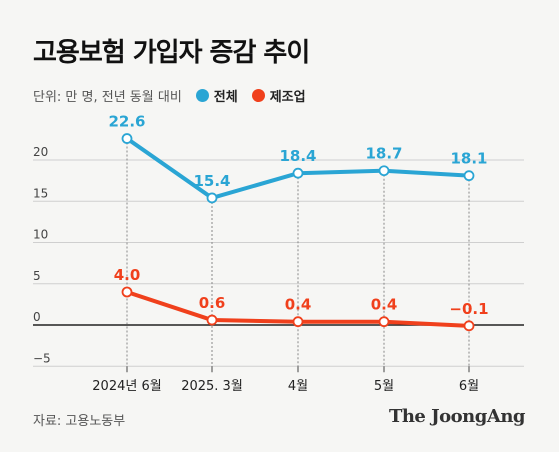 The image size is (559, 452). Describe the element at coordinates (212, 386) in the screenshot. I see `x-tick-label: 2025. 3월` at that location.